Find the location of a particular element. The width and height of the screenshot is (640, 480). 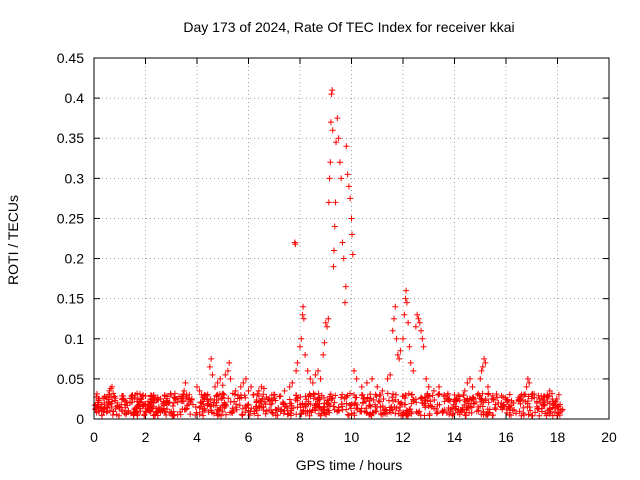

baseline-band is located at coordinates (328, 404).